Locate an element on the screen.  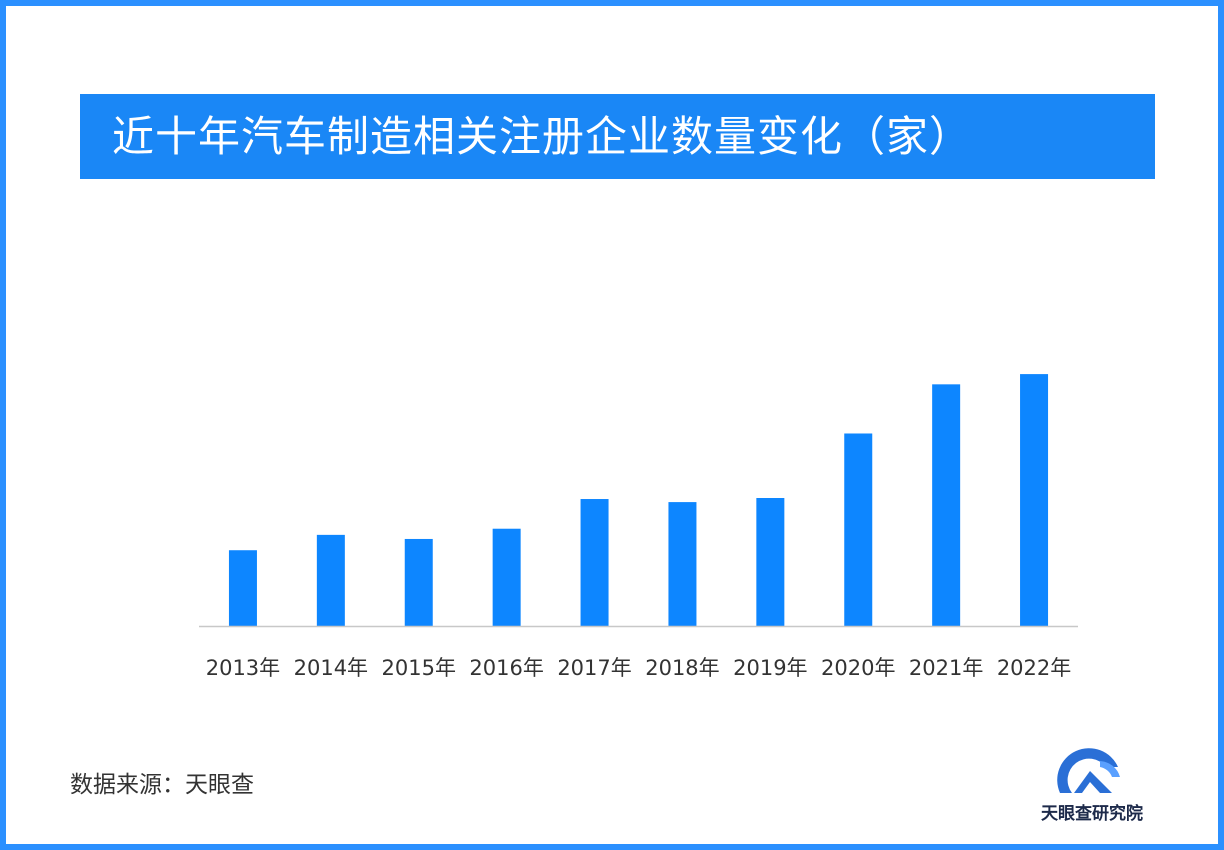
logo-text: 天眼查研究院 is located at coordinates (1092, 814).